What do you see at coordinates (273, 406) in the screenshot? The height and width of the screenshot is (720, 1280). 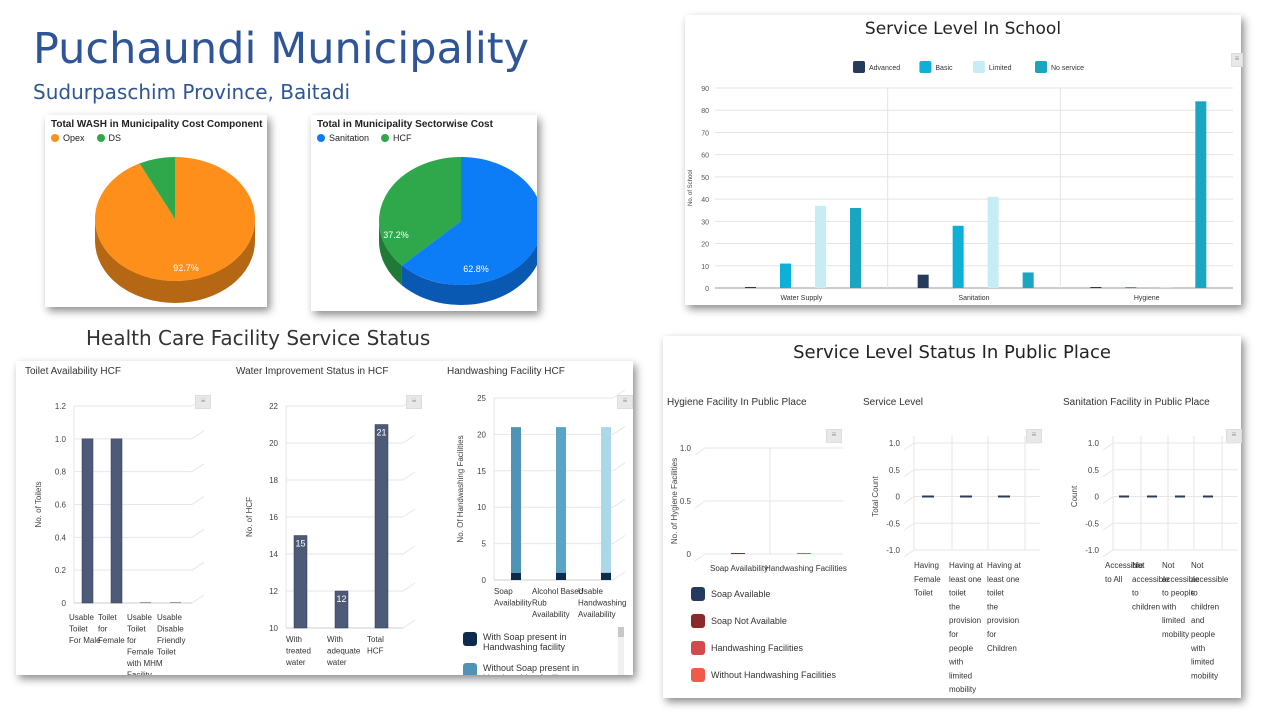 I see `y-tick-label: 22` at bounding box center [273, 406].